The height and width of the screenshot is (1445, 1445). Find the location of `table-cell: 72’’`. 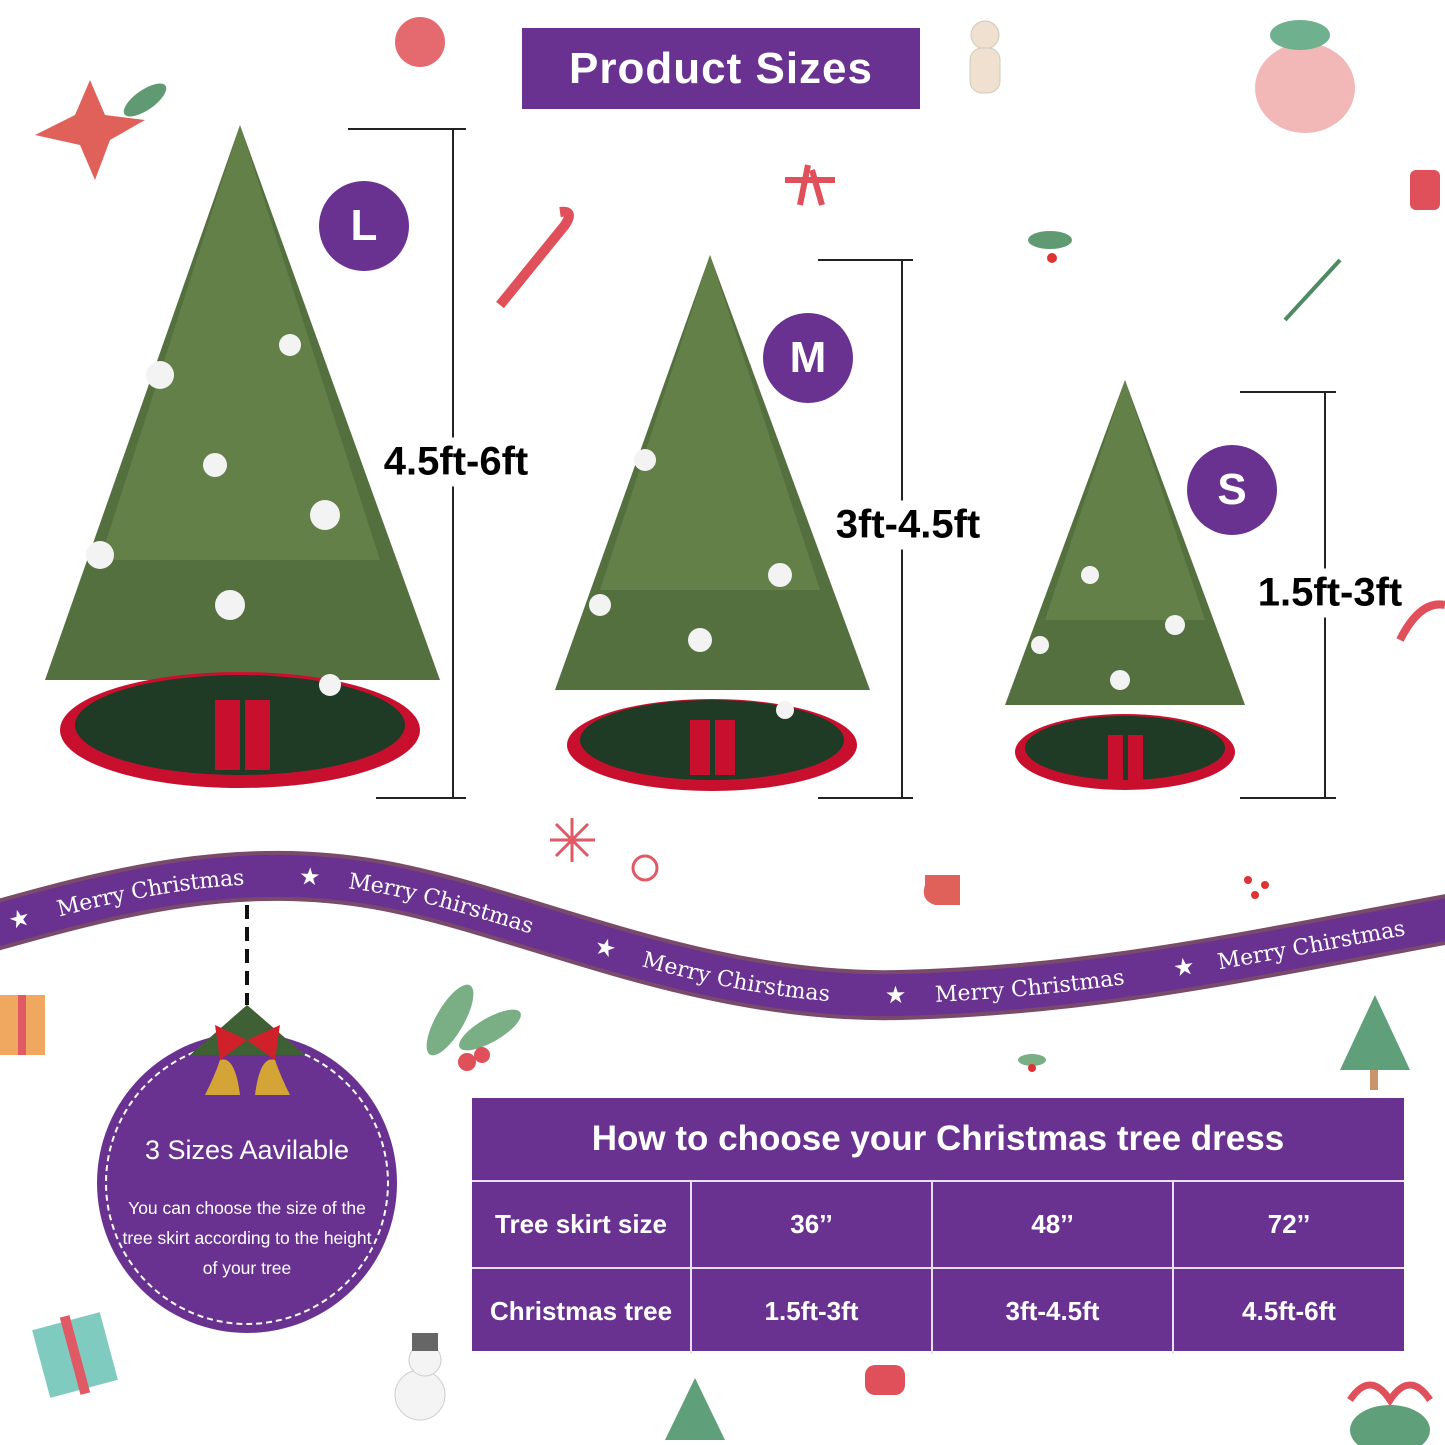

table-cell: 72’’ is located at coordinates (1288, 1224).